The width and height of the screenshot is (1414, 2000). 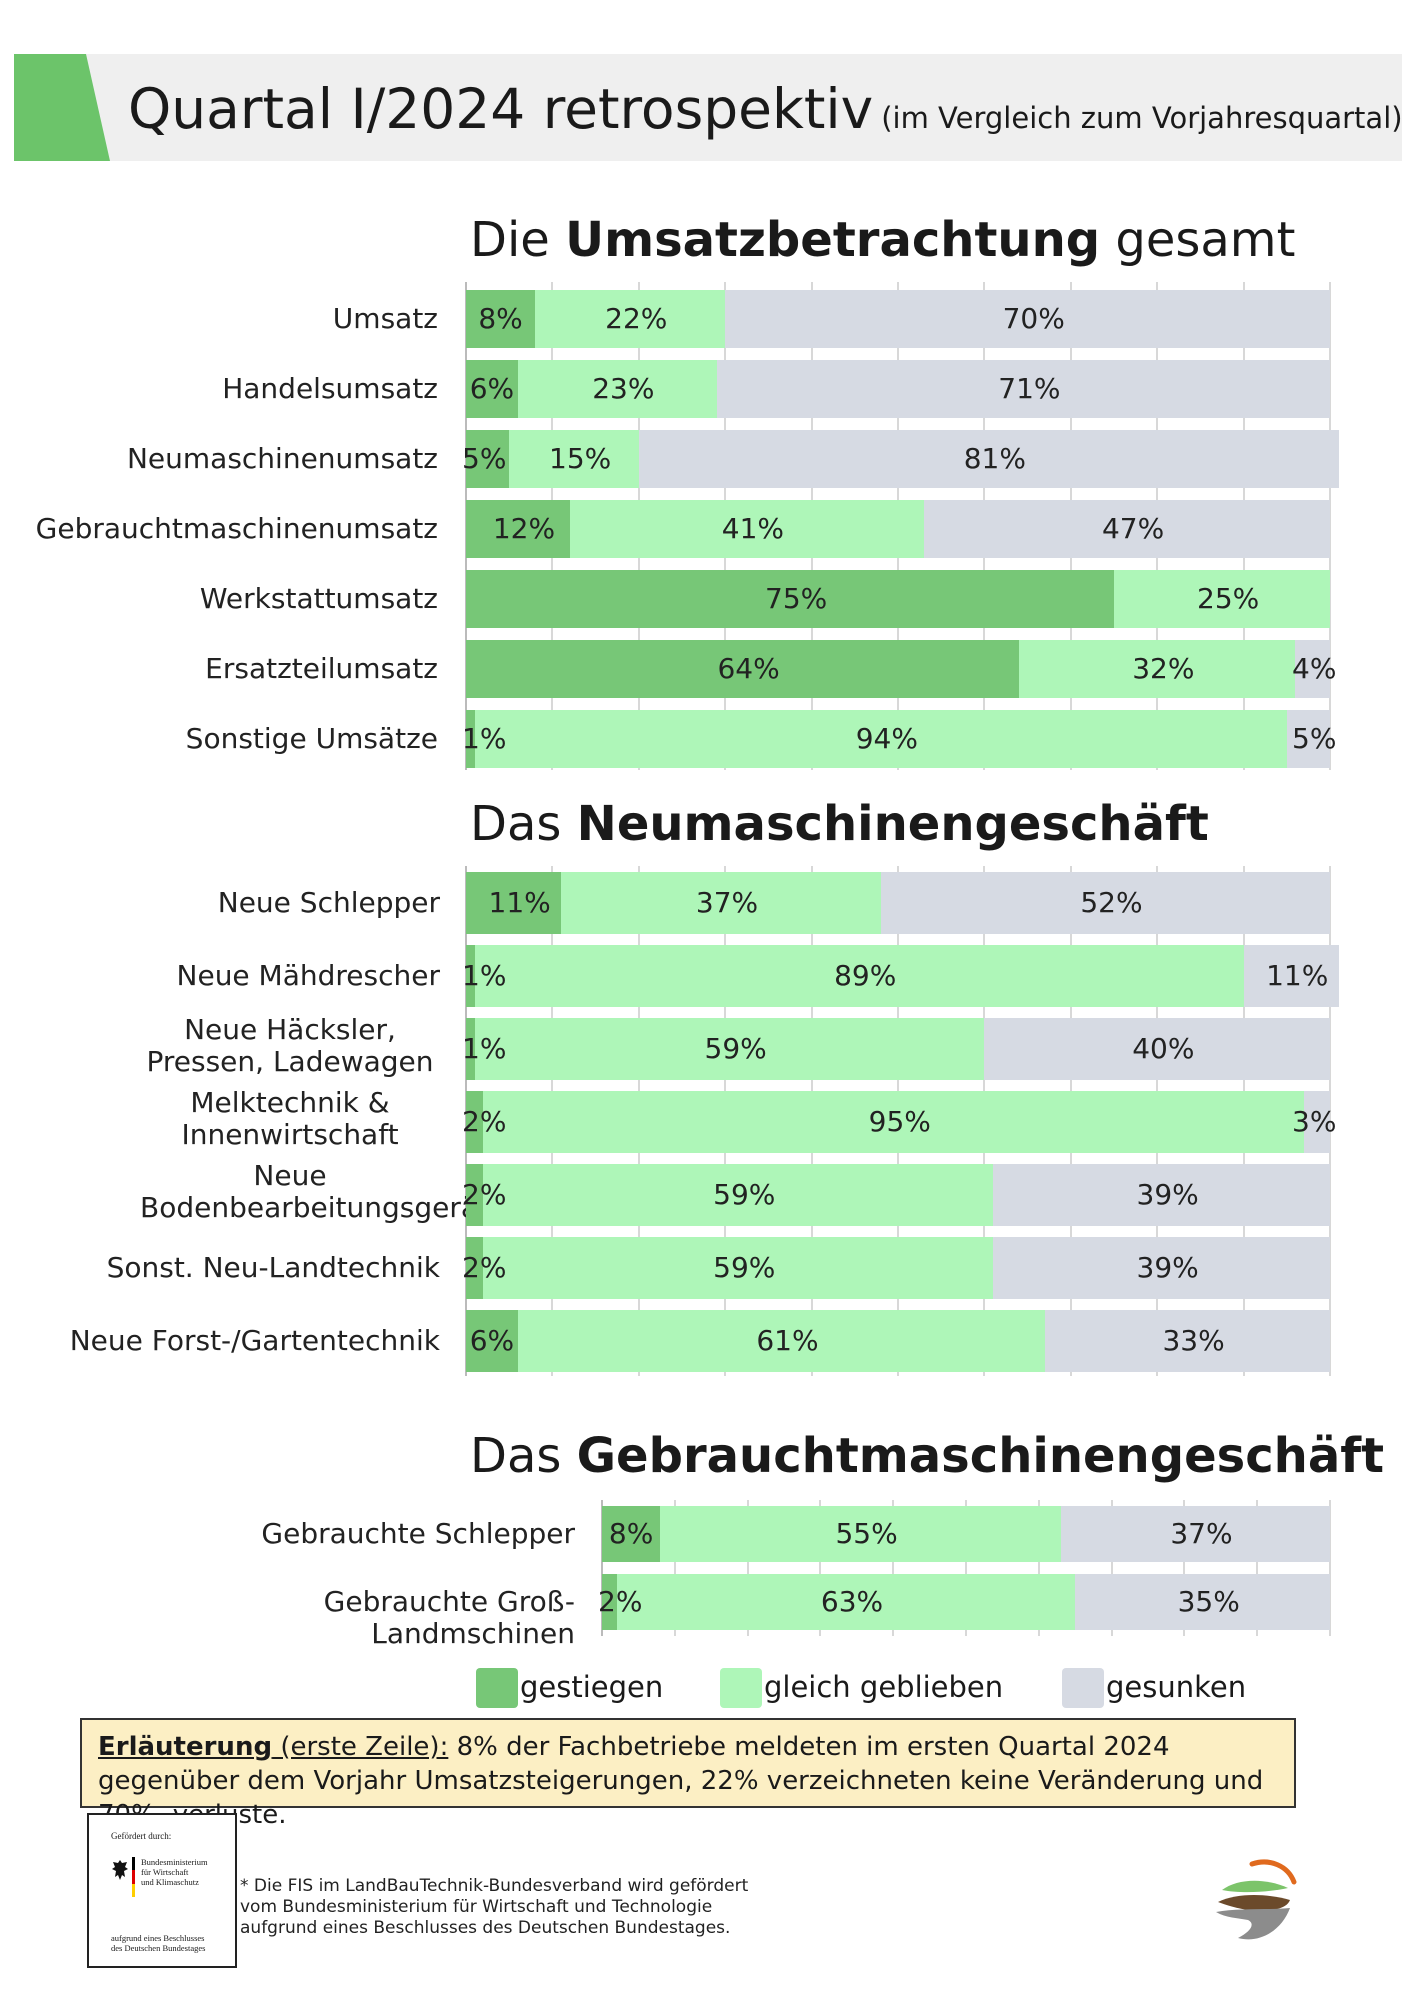 What do you see at coordinates (449, 1617) in the screenshot?
I see `category-label: Gebrauchte Groß-Landmschinen` at bounding box center [449, 1617].